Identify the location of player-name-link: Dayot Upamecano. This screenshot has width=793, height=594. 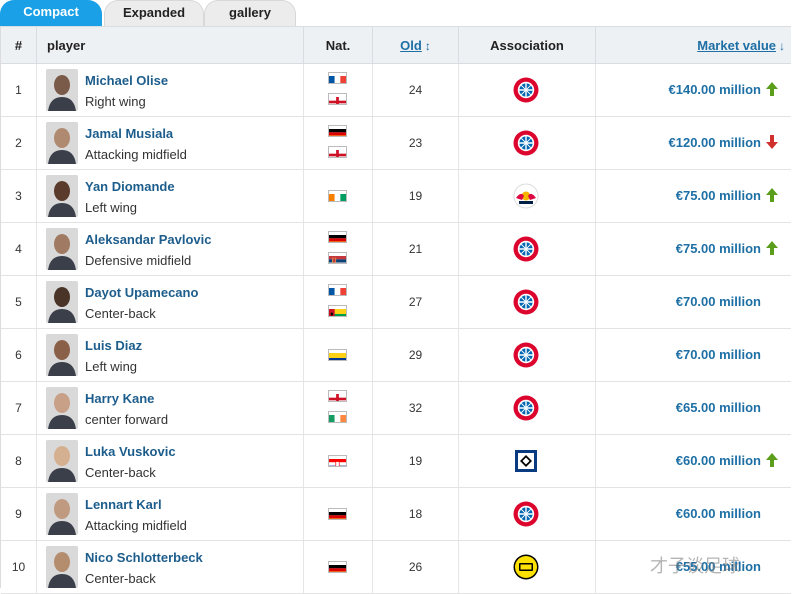
(142, 292).